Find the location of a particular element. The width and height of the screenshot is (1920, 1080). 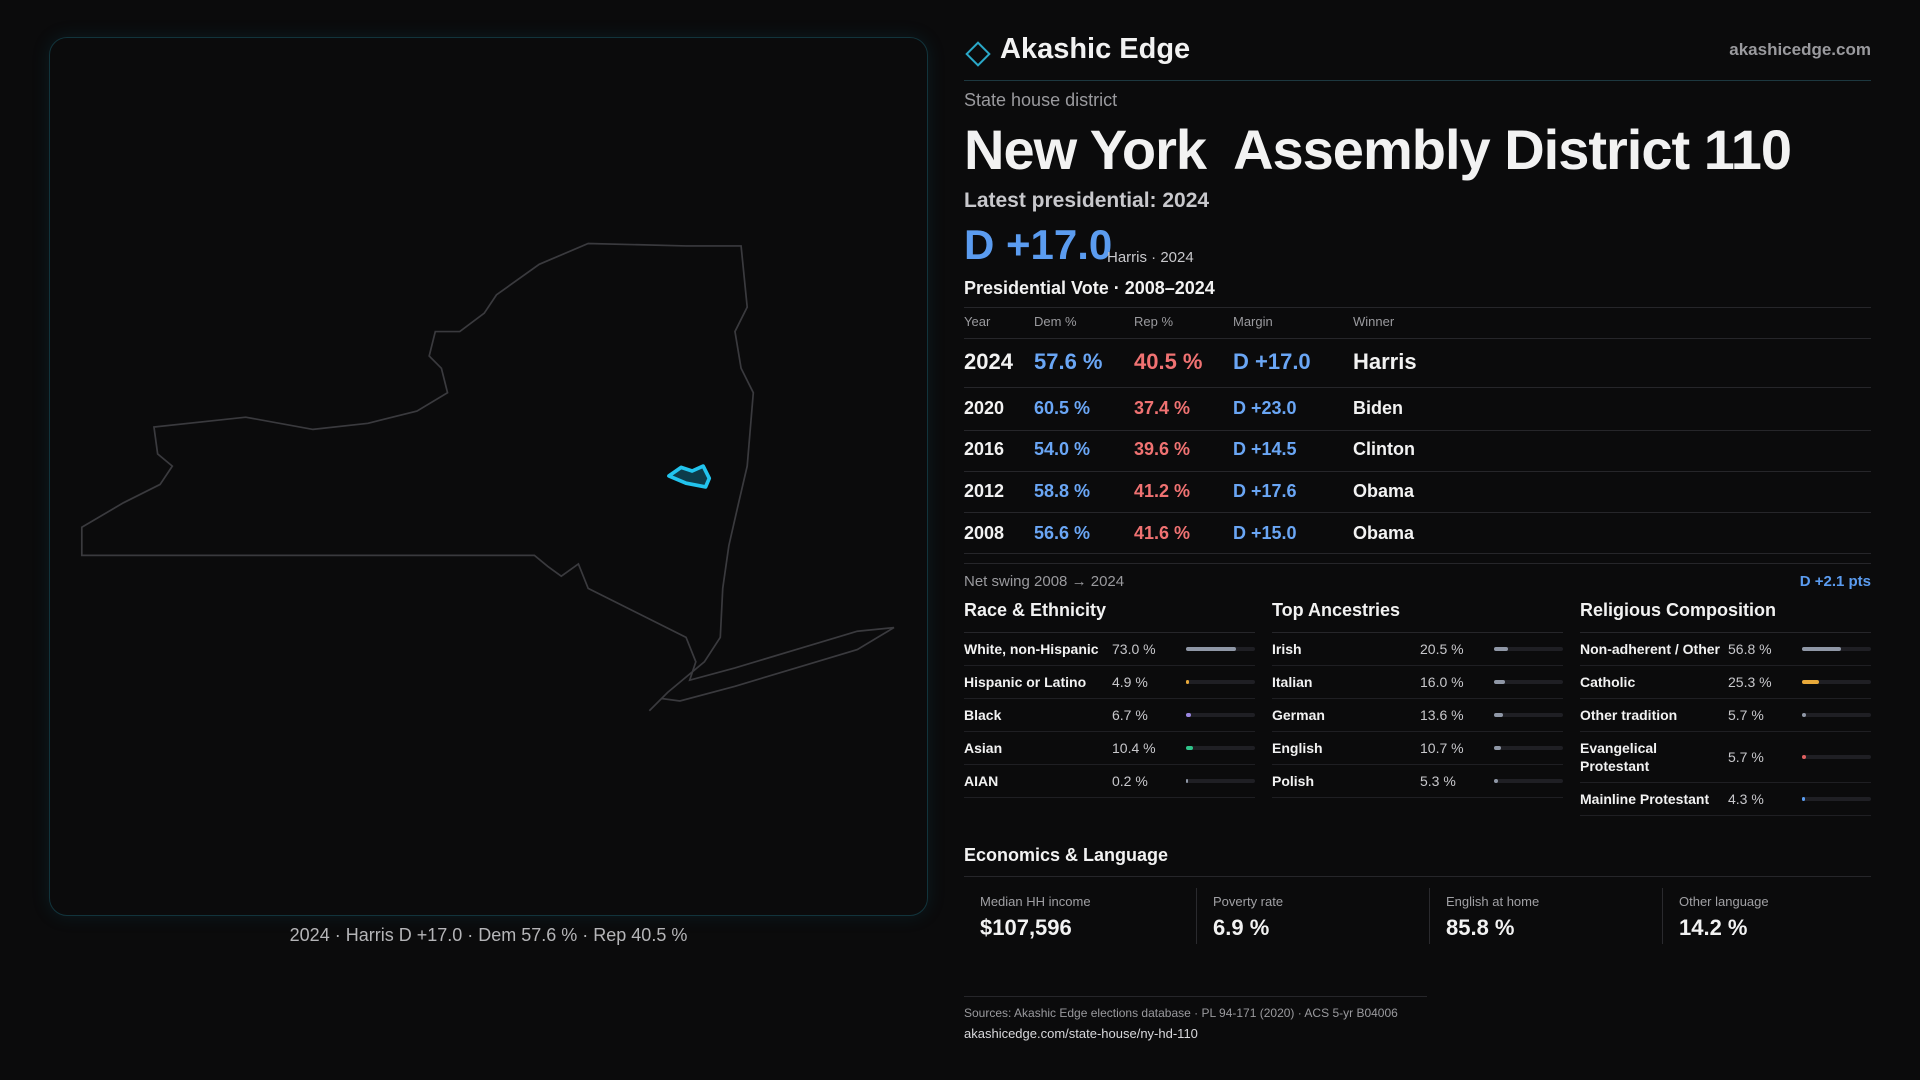

item-value: 25.3 % is located at coordinates (1750, 682).